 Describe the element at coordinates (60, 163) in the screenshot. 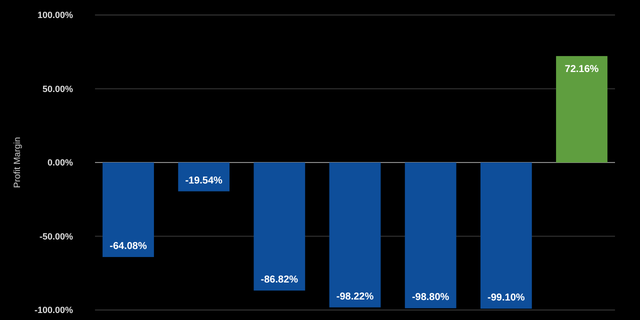

I see `y-tick-label: 0.00%` at that location.